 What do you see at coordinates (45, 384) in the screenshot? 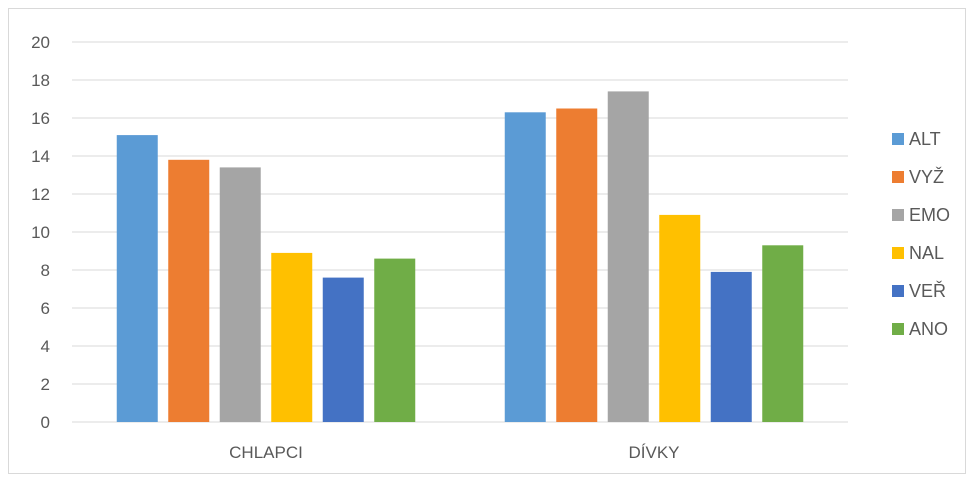
I see `y-tick-label: 2` at bounding box center [45, 384].